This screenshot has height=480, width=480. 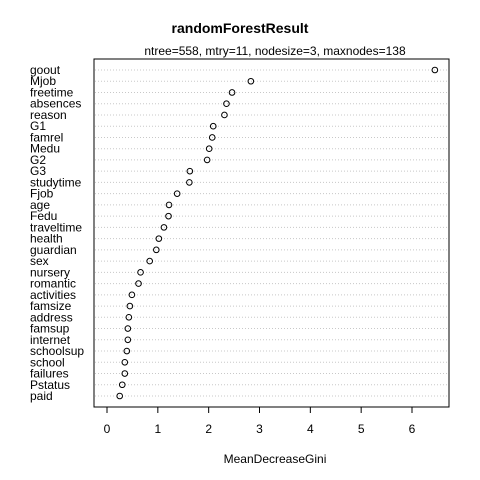 I want to click on y-label-G2: G2, so click(x=38, y=160).